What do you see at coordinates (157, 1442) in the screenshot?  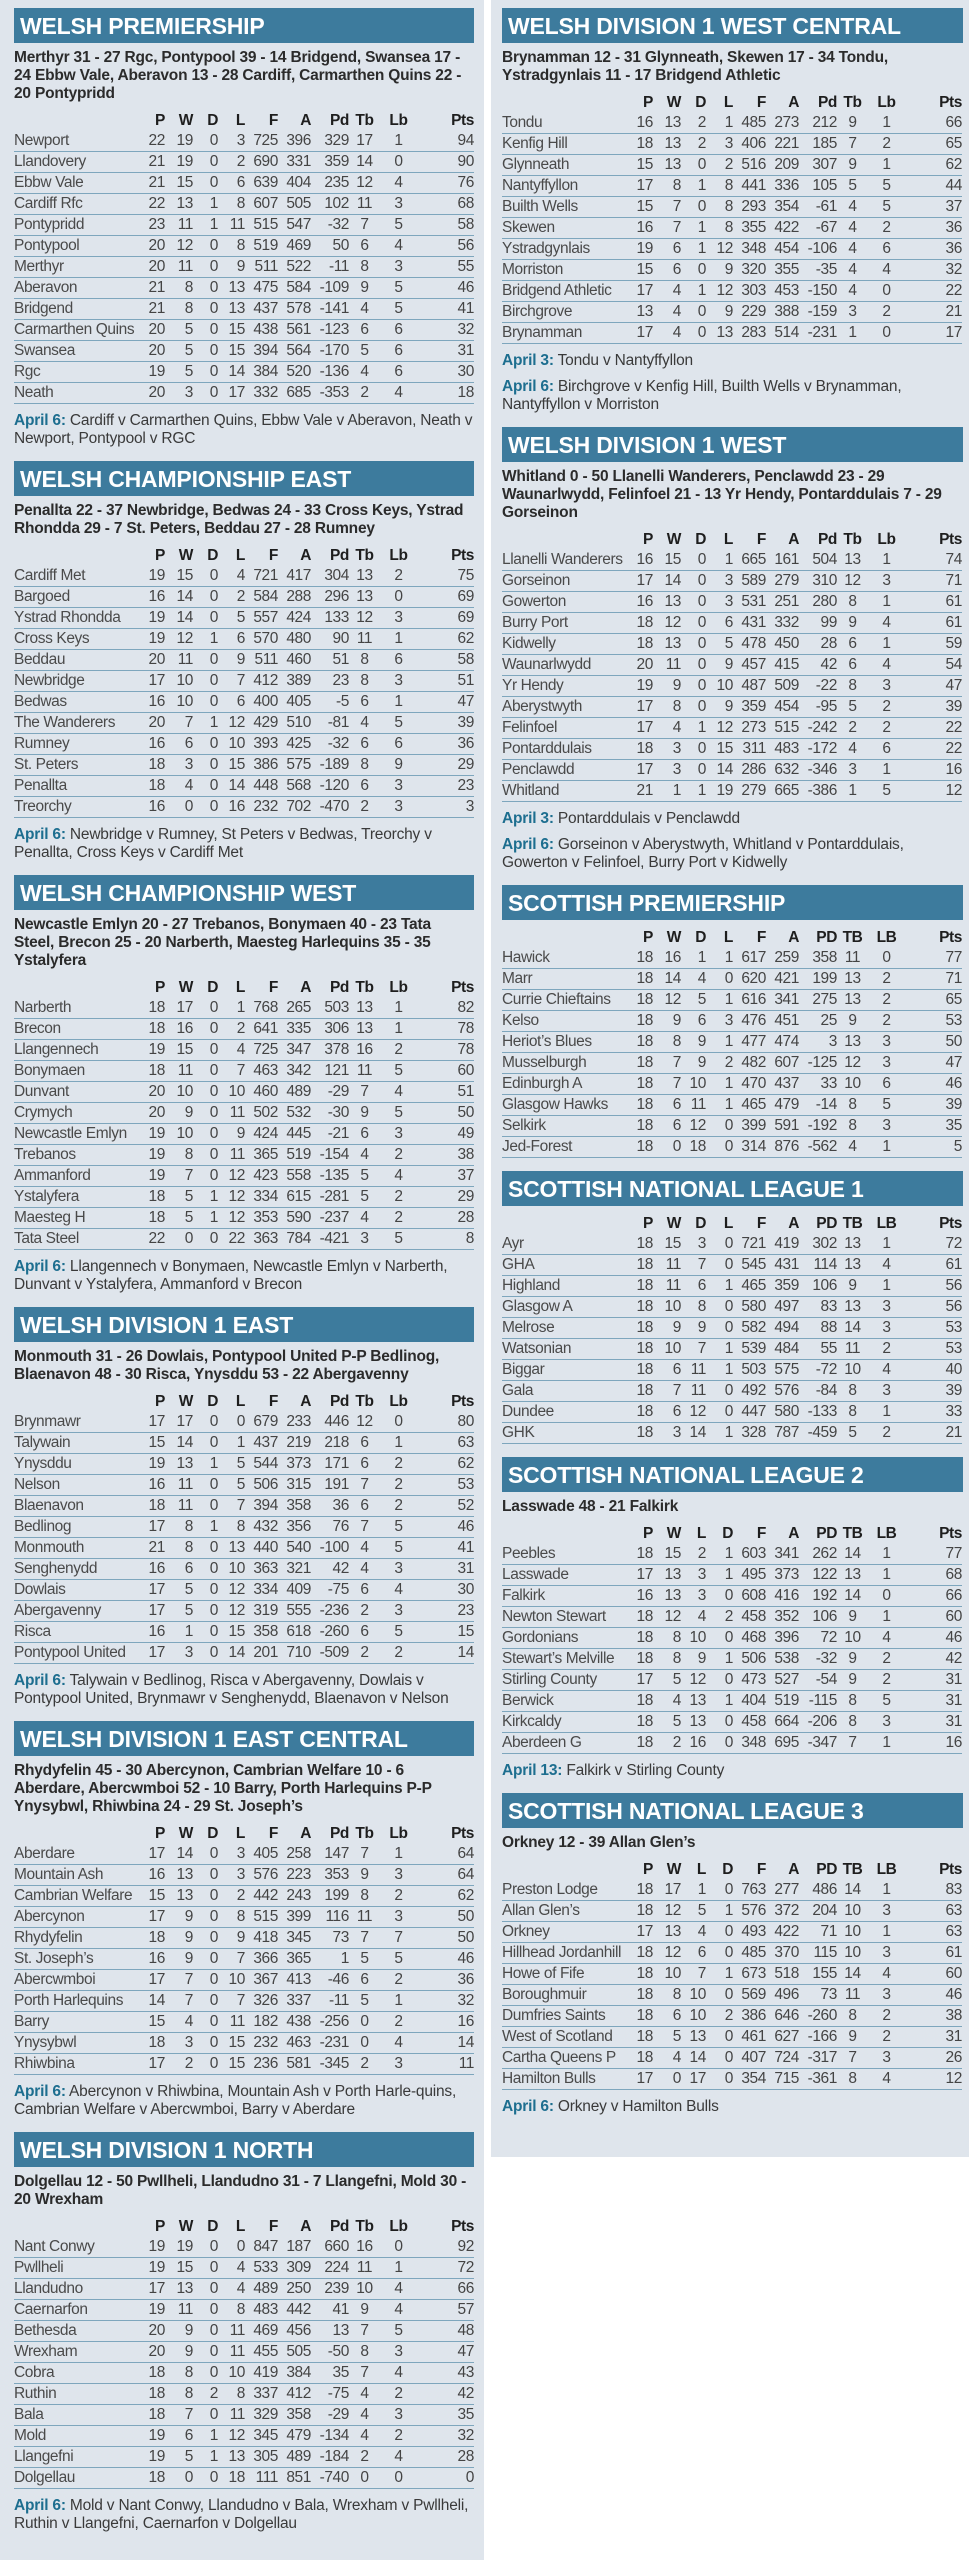 I see `stat-p: 15` at bounding box center [157, 1442].